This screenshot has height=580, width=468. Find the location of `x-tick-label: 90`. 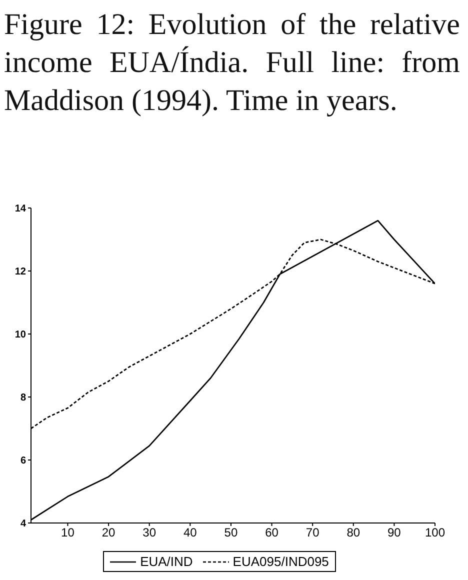

x-tick-label: 90 is located at coordinates (395, 533).